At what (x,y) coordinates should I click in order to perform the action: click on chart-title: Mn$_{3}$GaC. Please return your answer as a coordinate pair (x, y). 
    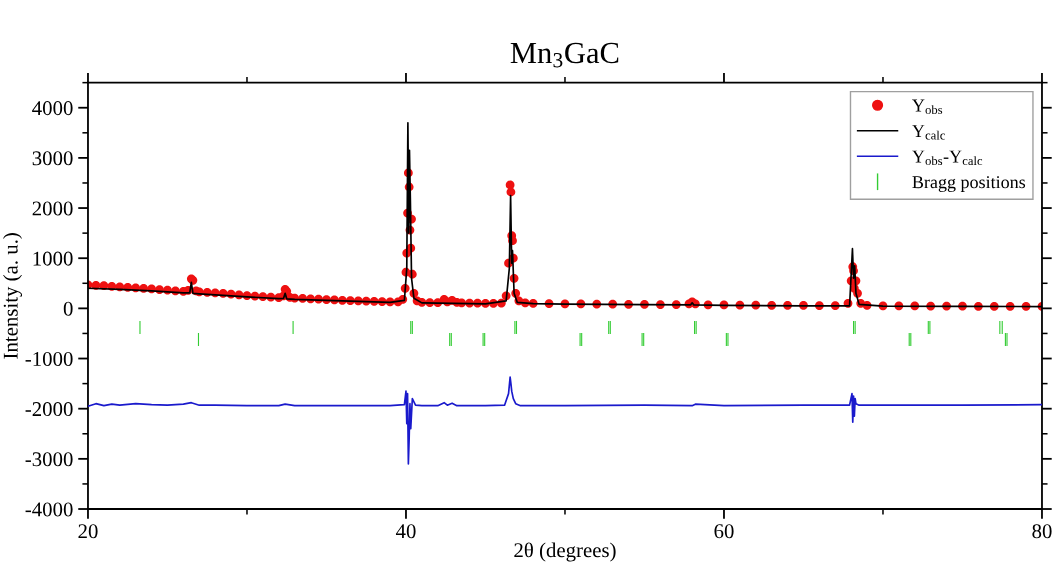
    Looking at the image, I should click on (564, 55).